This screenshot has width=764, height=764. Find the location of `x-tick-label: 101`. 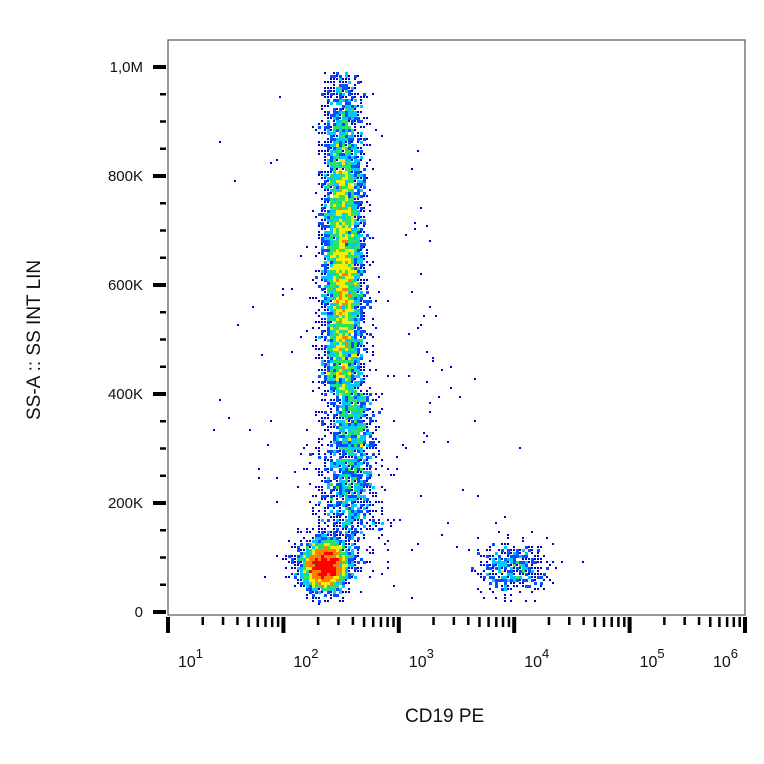

x-tick-label: 101 is located at coordinates (190, 658).